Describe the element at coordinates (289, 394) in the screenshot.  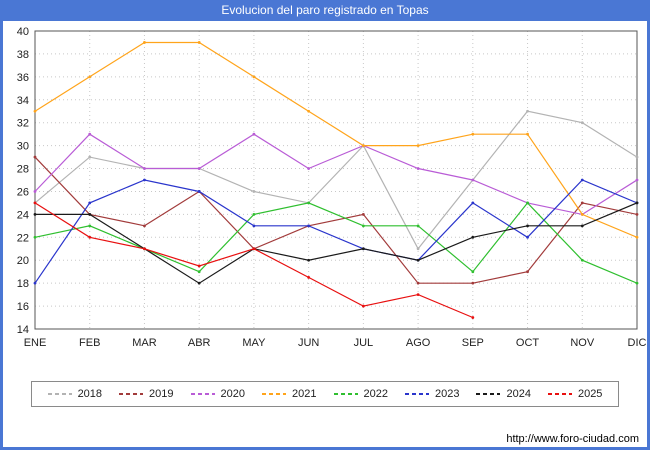
I see `legend-item-2021: 2021` at that location.